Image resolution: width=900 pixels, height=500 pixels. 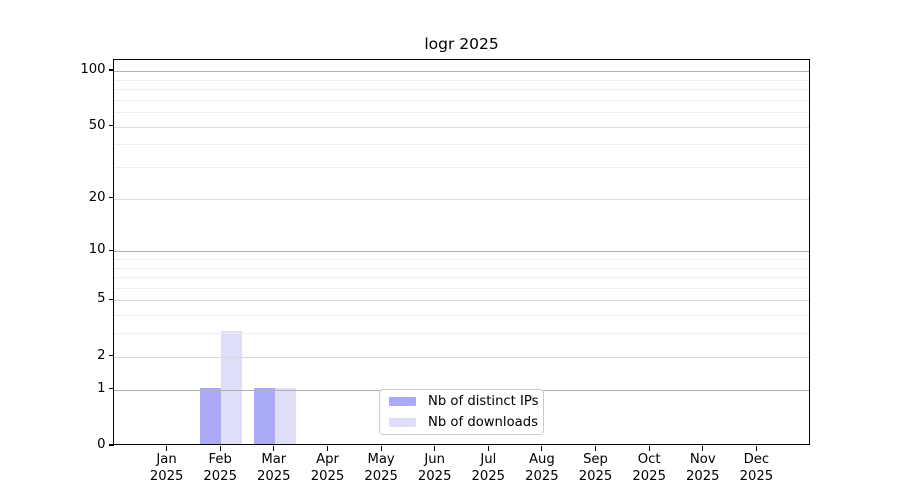 I want to click on x-tick-label-may: May 2025, so click(x=381, y=468).